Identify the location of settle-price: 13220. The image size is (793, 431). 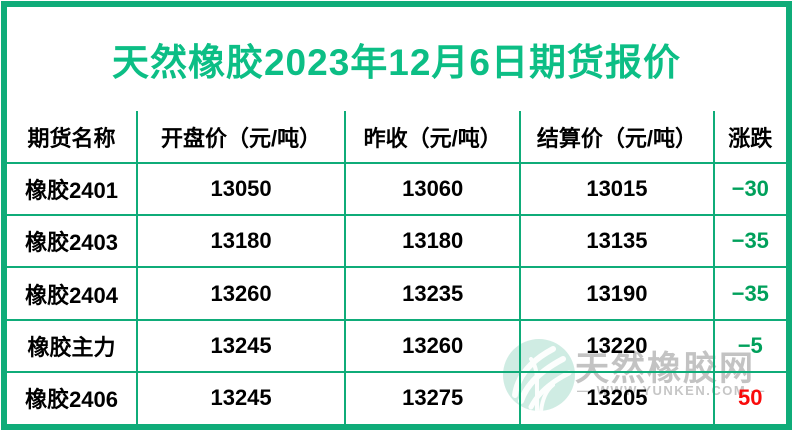
(617, 345).